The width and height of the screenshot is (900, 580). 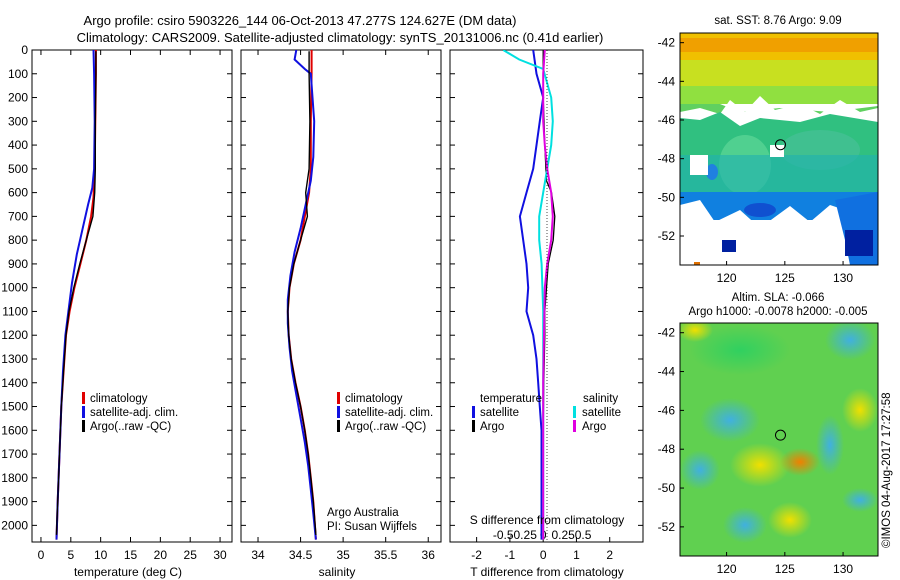 What do you see at coordinates (14, 454) in the screenshot?
I see `y-tick-label: 1700` at bounding box center [14, 454].